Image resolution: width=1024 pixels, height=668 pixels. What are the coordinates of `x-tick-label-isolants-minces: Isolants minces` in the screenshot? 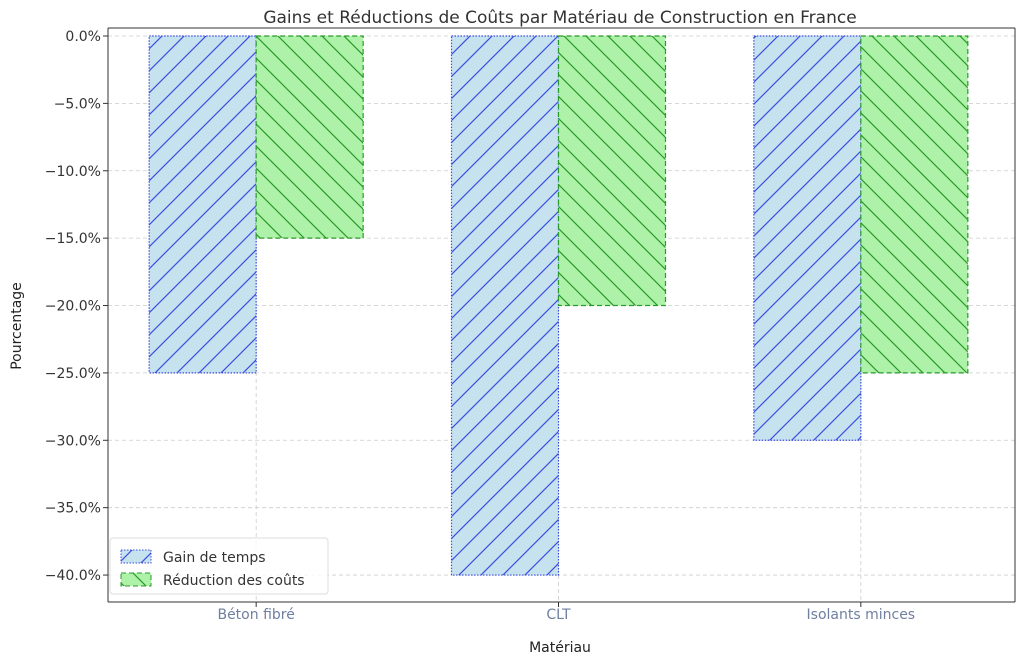 It's located at (861, 615).